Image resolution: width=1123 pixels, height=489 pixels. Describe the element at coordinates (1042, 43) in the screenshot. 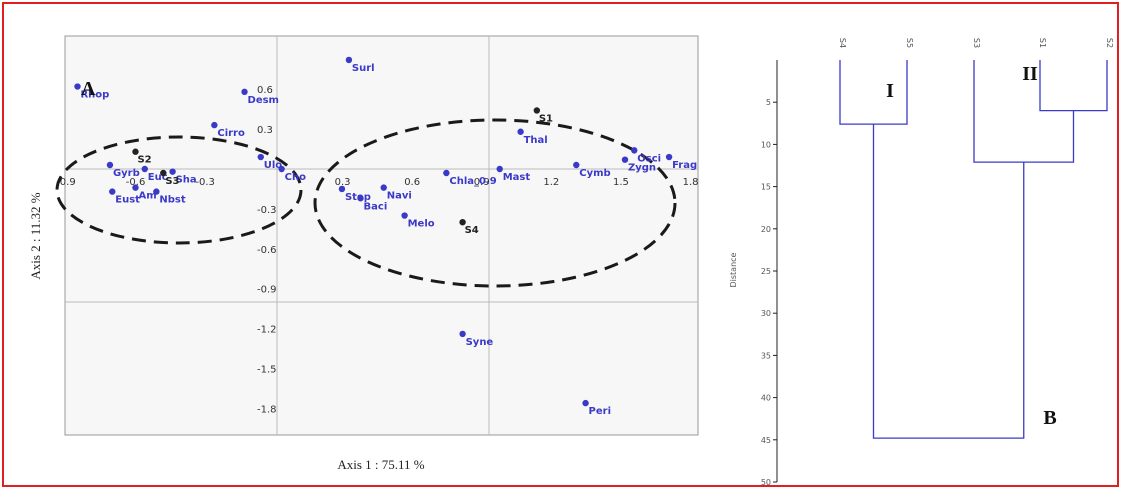

I see `leaf-label: S1` at that location.